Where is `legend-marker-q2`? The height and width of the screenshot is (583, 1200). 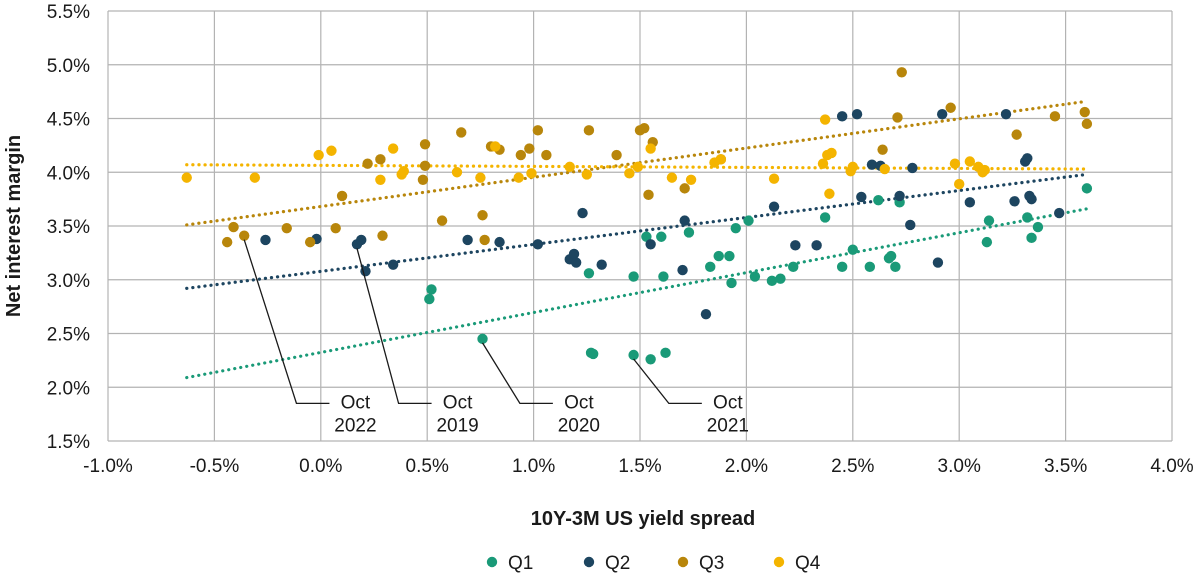
legend-marker-q2 is located at coordinates (589, 562).